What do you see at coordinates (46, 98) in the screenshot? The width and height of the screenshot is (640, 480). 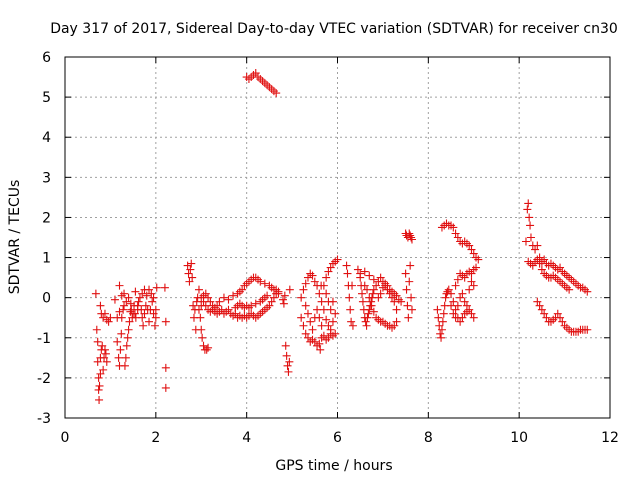 I see `y-tick-label: 5` at bounding box center [46, 98].